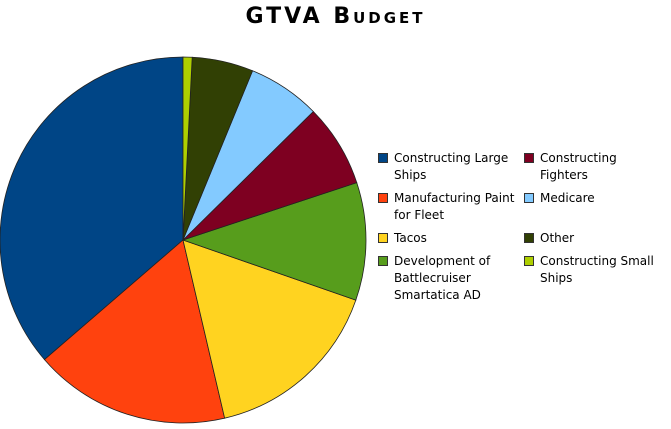 The width and height of the screenshot is (671, 429). Describe the element at coordinates (454, 206) in the screenshot. I see `legend-label: Manufacturing Paint for Fleet` at that location.